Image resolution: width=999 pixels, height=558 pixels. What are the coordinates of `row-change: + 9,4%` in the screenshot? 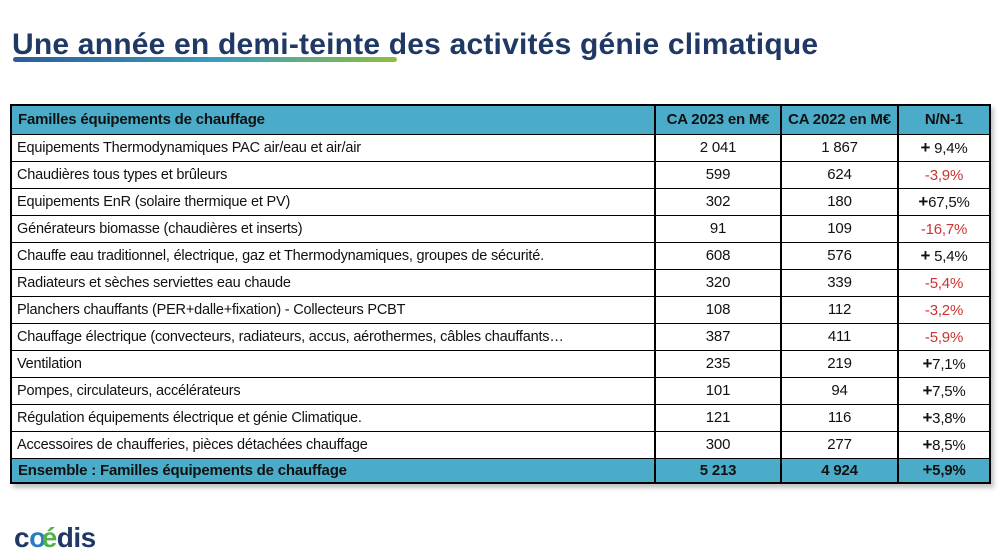 It's located at (944, 147).